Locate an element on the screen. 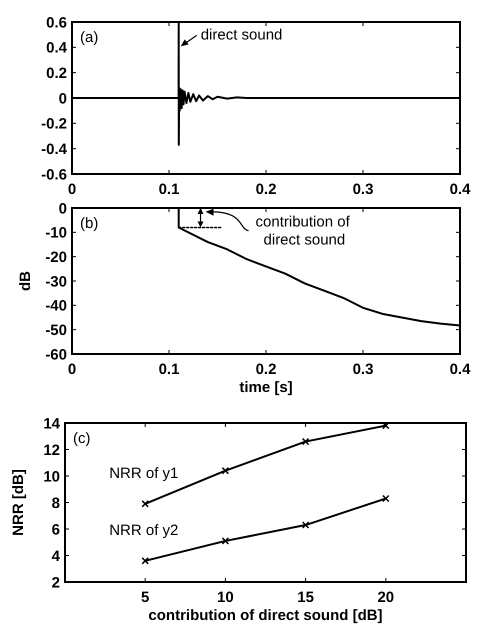 The width and height of the screenshot is (485, 633). annotation: (c) is located at coordinates (81, 438).